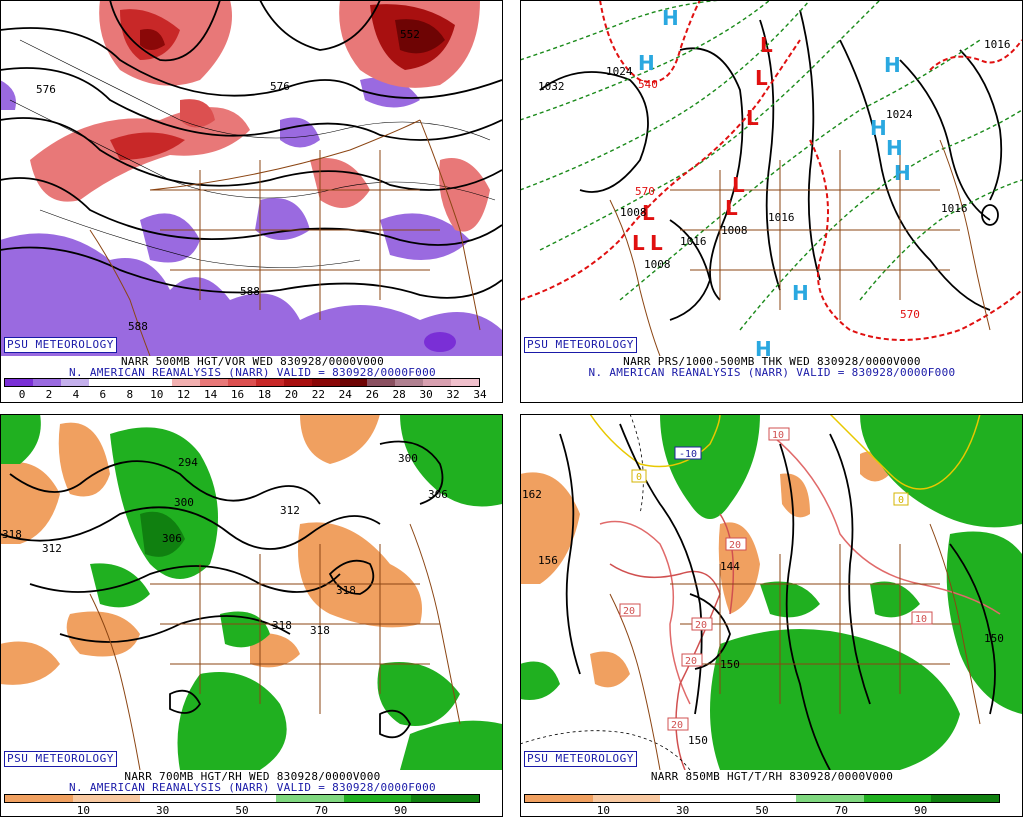 This screenshot has width=1024, height=819. What do you see at coordinates (480, 394) in the screenshot?
I see `colorbar-tick-label: 34` at bounding box center [480, 394].